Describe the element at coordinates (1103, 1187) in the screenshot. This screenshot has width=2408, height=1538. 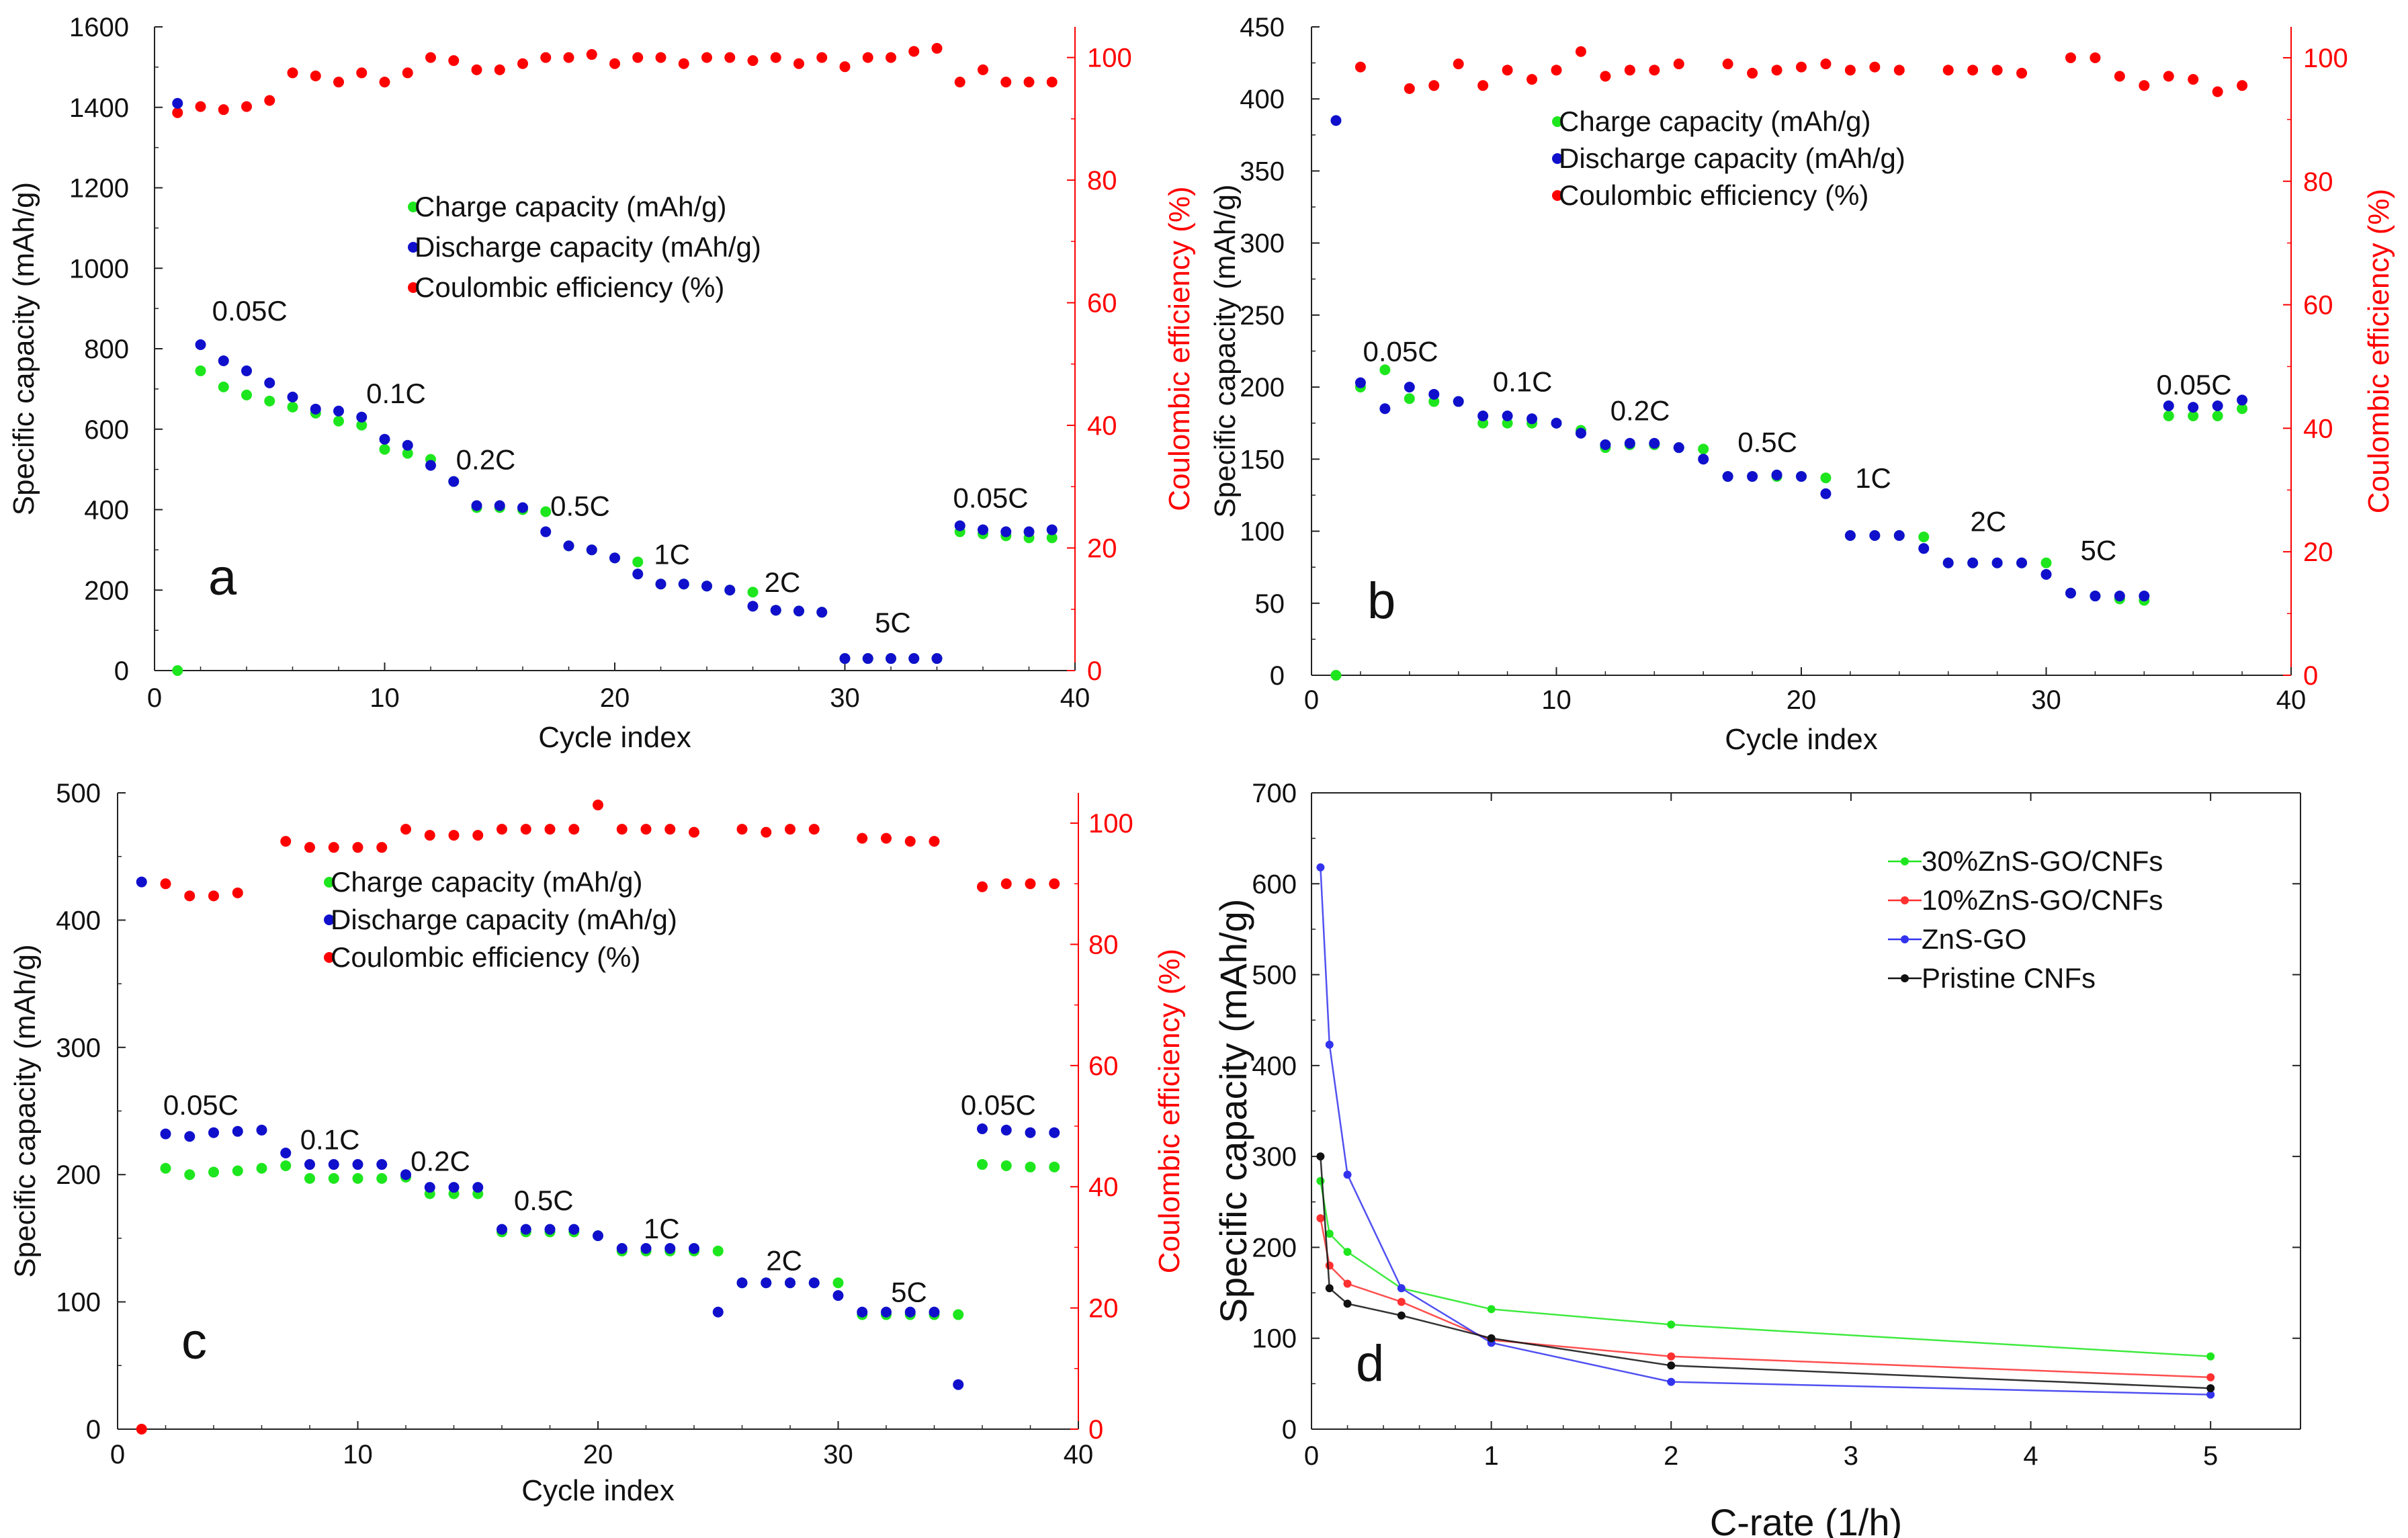
I see `y2-tick-label: 40` at that location.